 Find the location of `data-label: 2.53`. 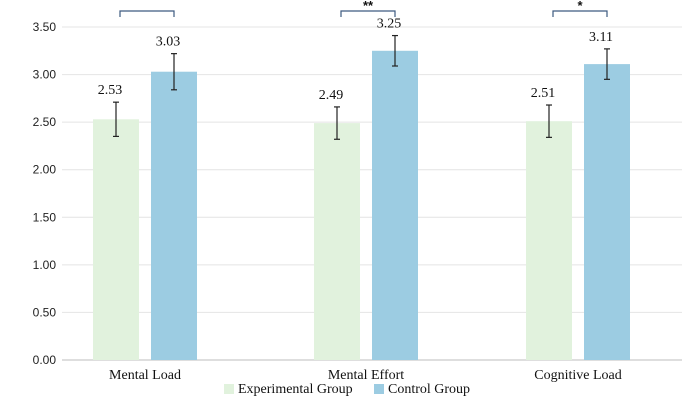

data-label: 2.53 is located at coordinates (110, 90).